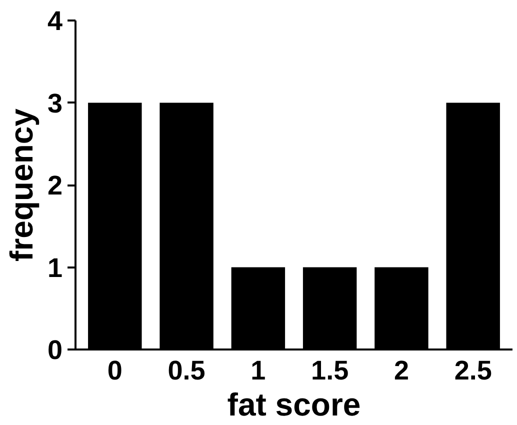 The image size is (517, 425). Describe the element at coordinates (55, 267) in the screenshot. I see `y-tick-label: 1` at that location.